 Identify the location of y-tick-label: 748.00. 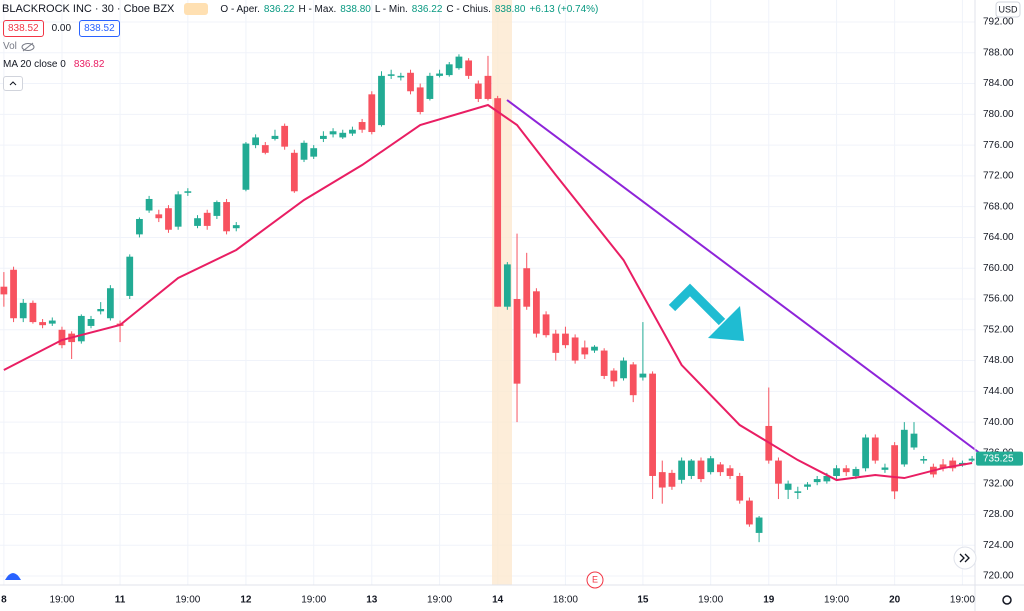
(998, 360).